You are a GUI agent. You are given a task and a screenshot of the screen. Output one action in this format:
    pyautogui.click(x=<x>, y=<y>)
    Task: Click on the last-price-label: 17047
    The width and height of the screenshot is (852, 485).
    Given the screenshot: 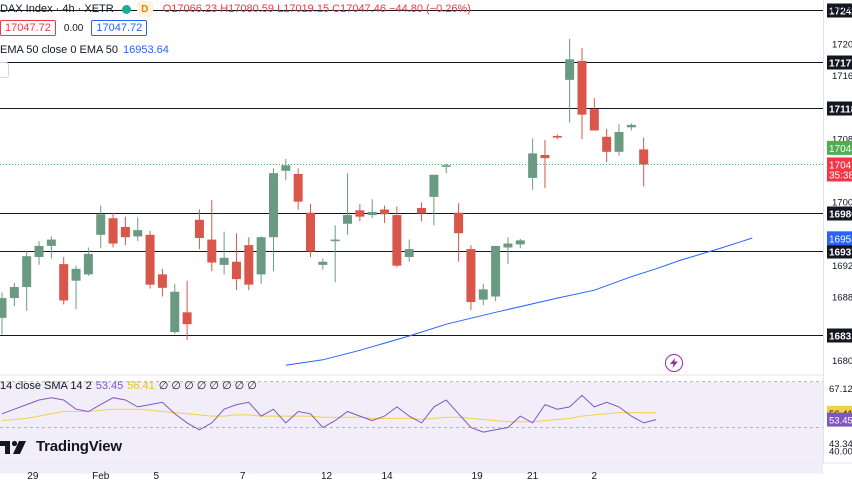 What is the action you would take?
    pyautogui.click(x=840, y=165)
    